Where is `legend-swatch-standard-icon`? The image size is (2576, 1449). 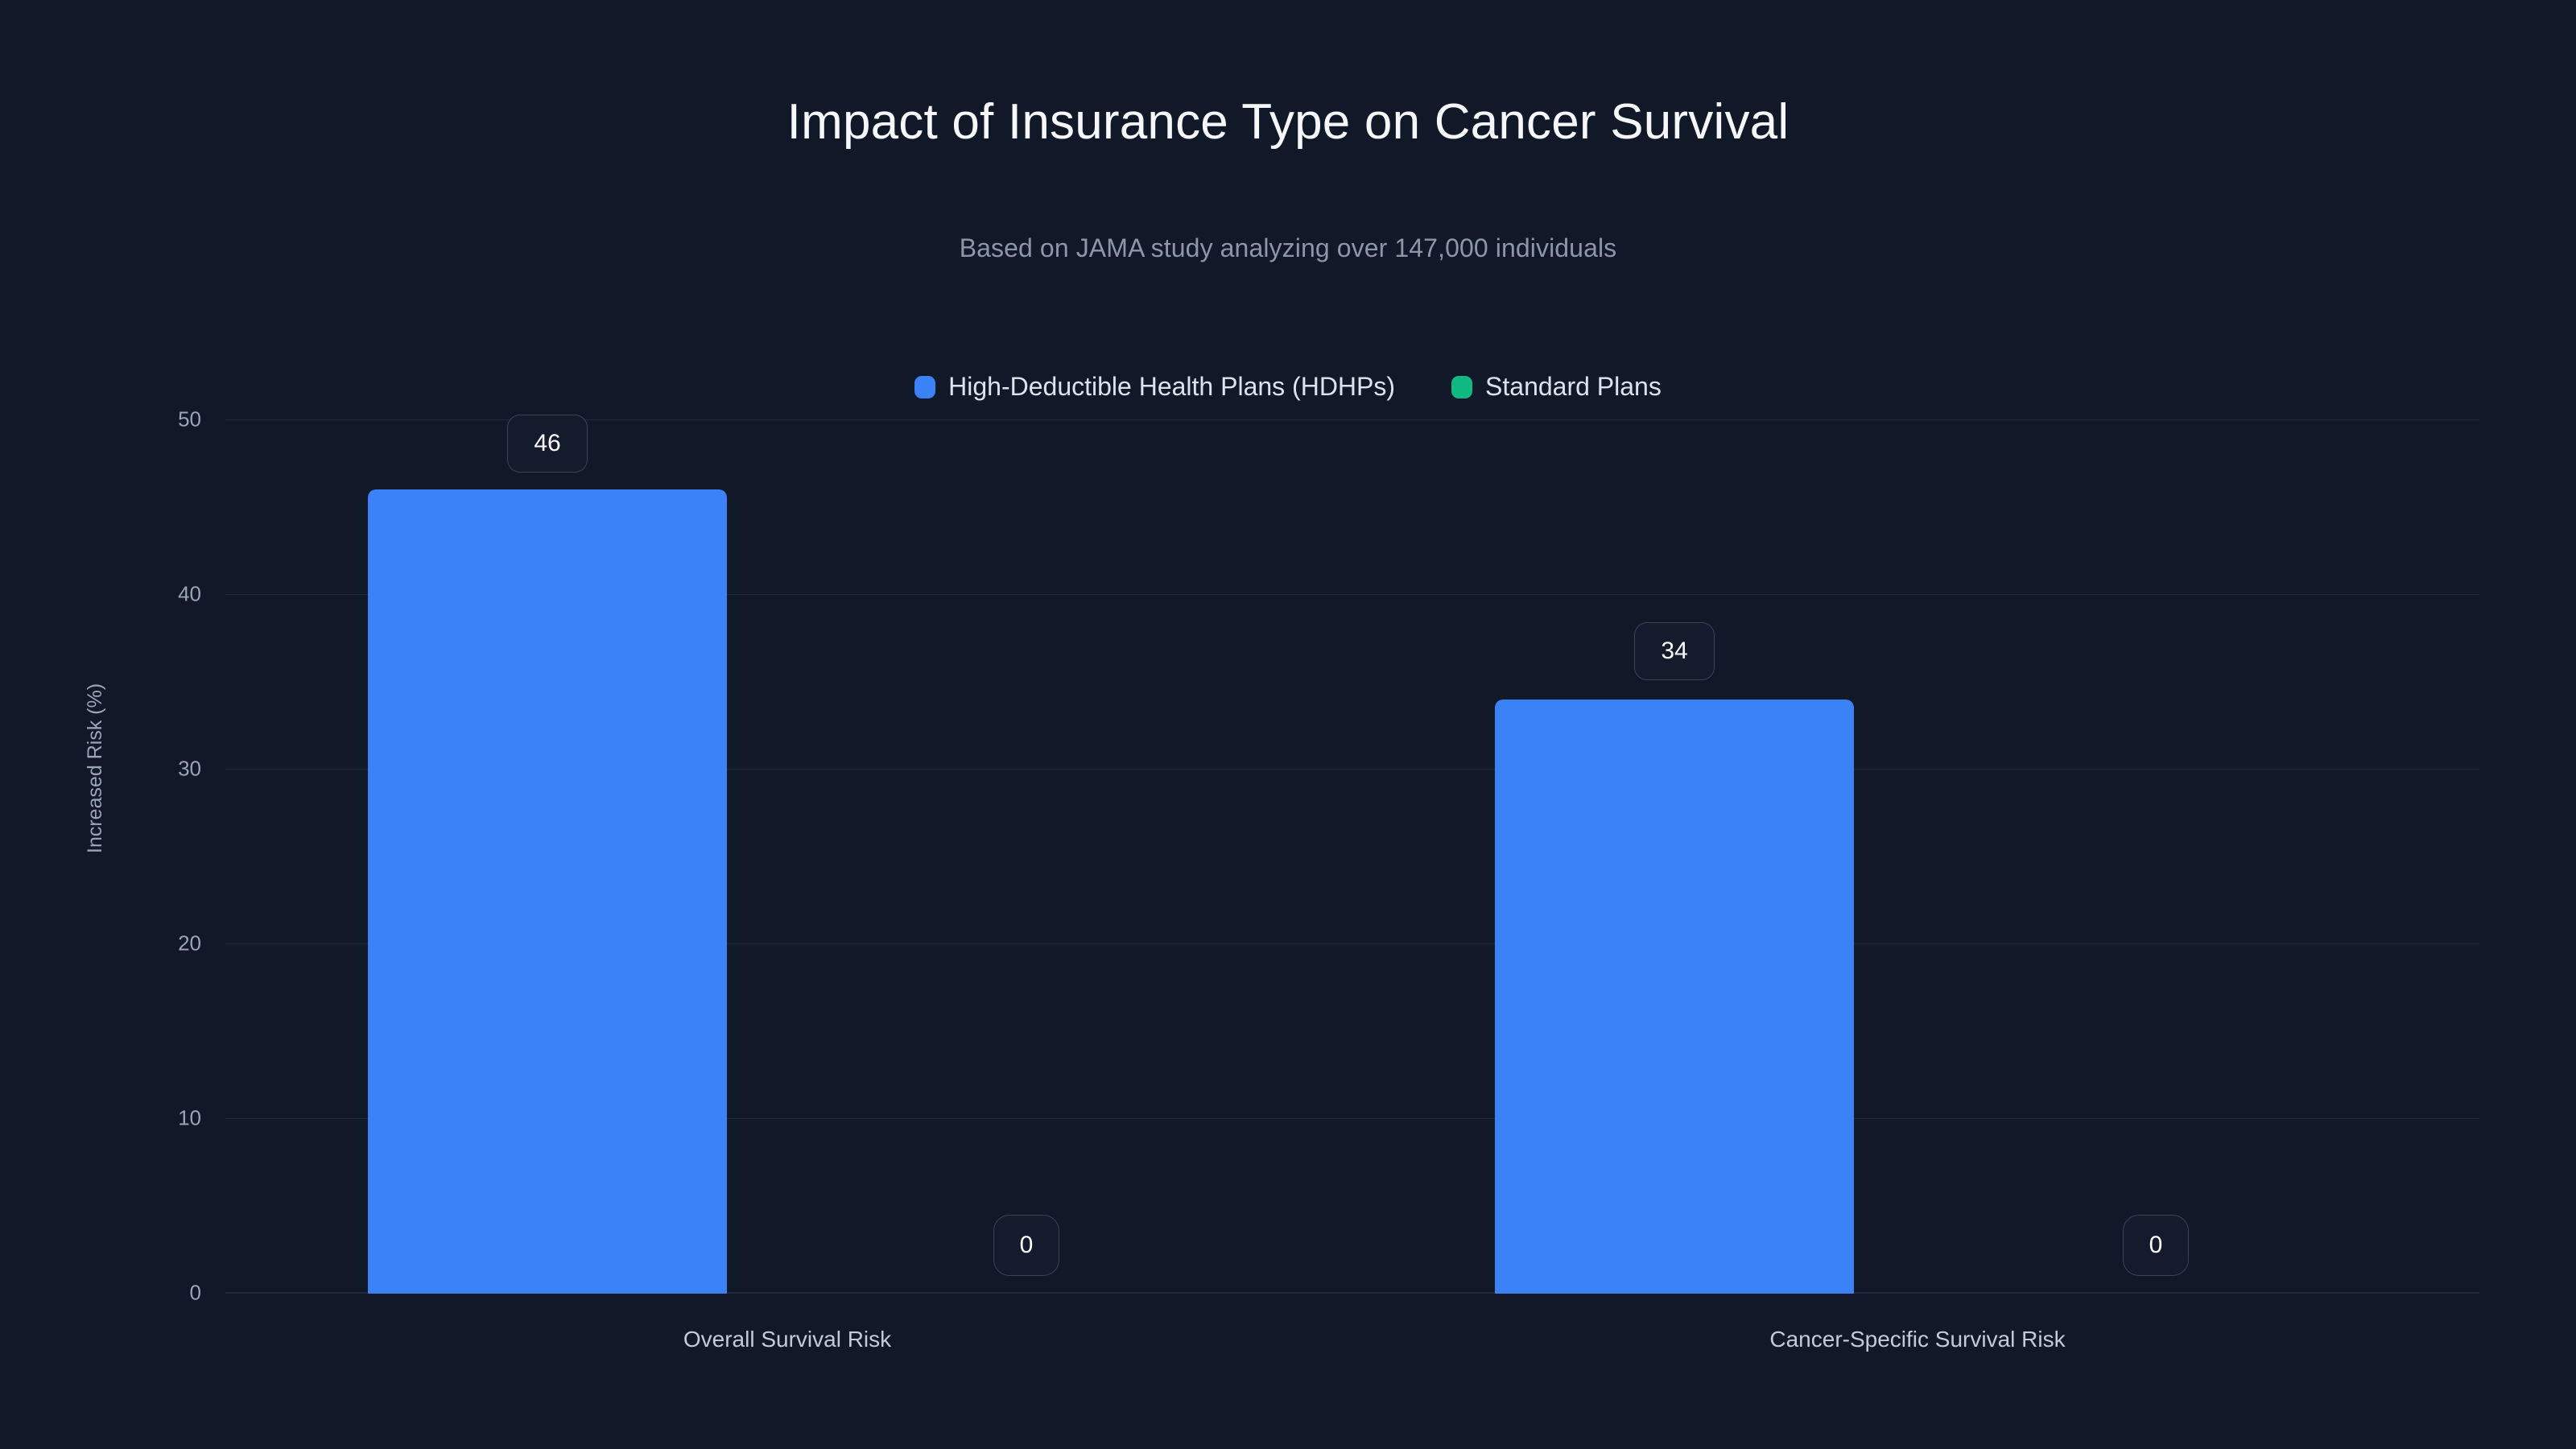
legend-swatch-standard-icon is located at coordinates (1462, 386).